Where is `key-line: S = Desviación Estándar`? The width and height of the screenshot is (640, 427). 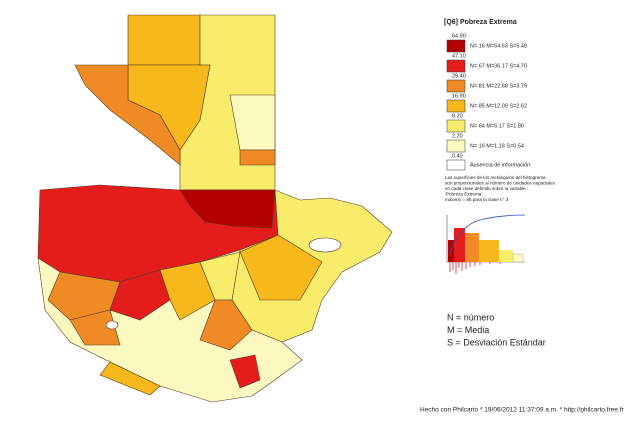
key-line: S = Desviación Estándar is located at coordinates (496, 342).